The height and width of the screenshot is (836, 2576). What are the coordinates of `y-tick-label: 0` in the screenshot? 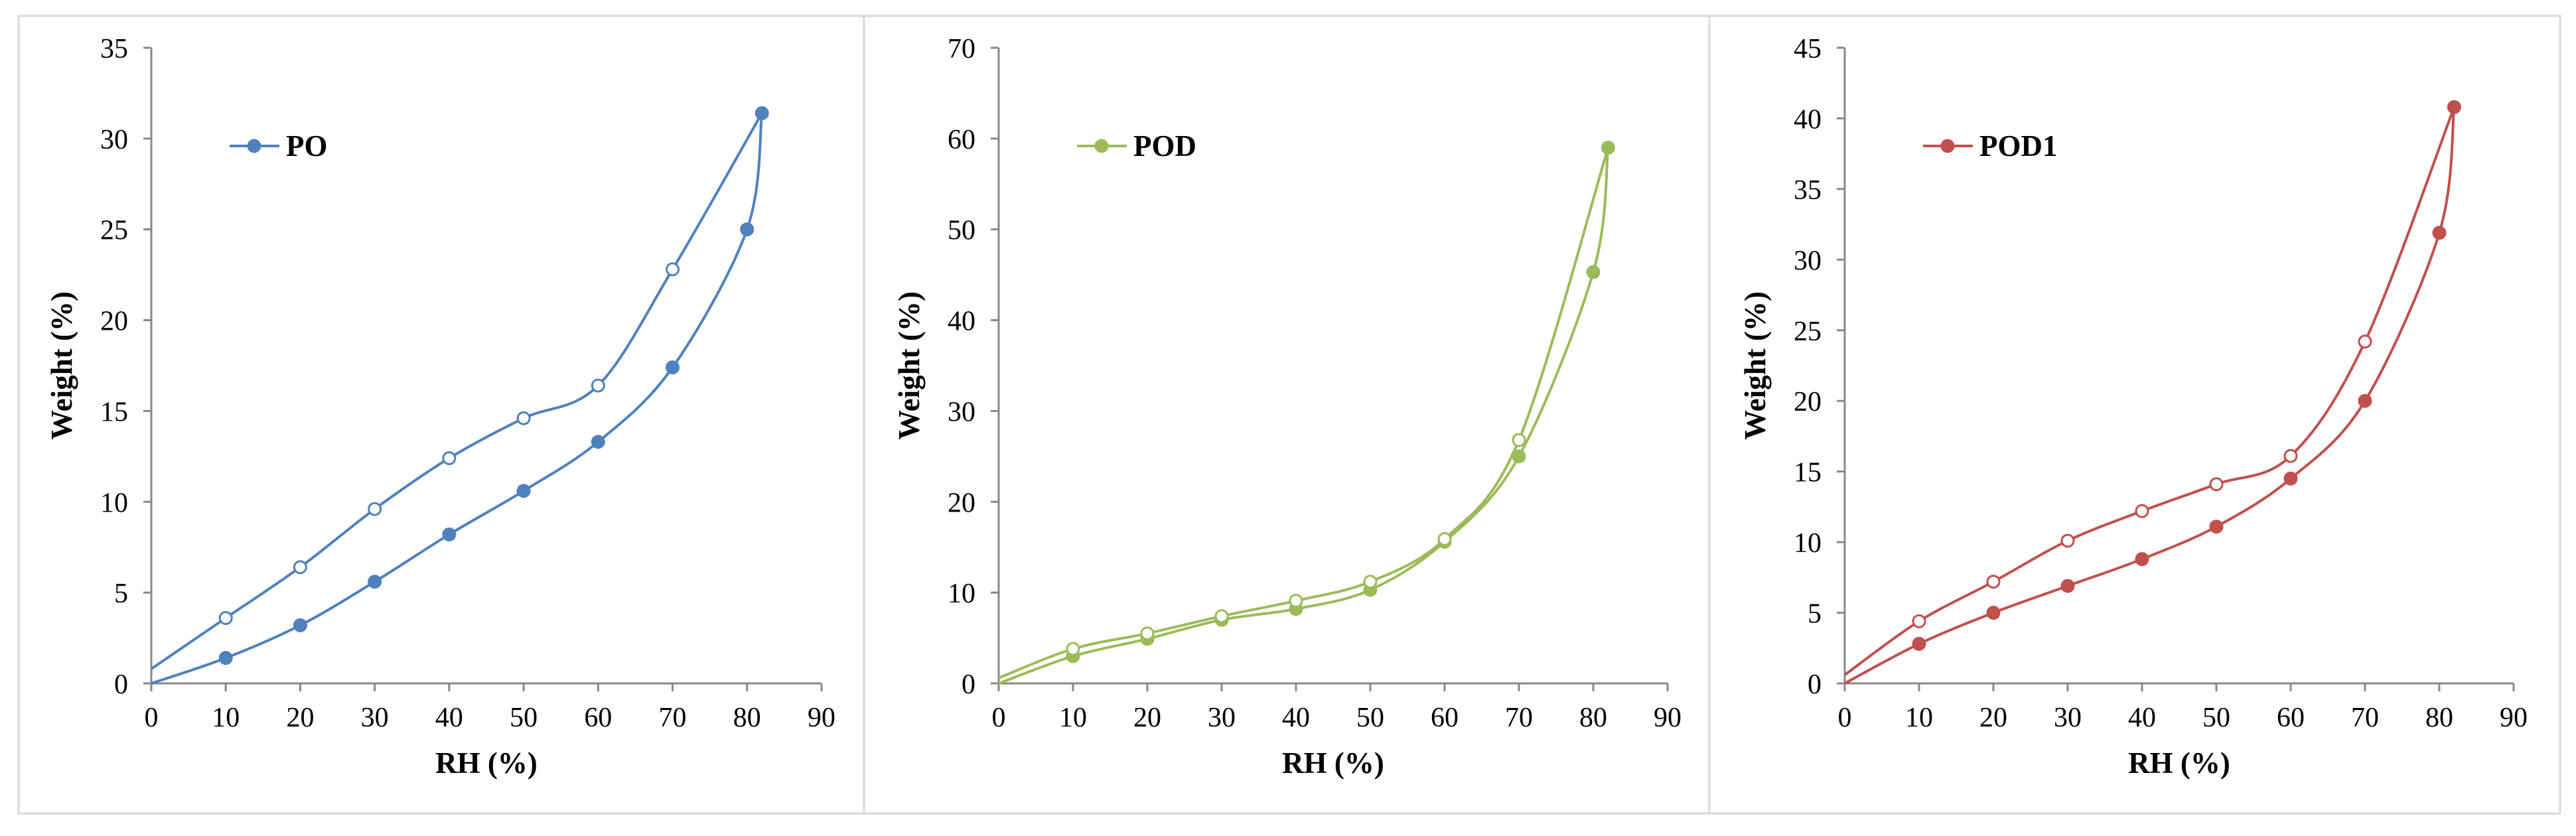 It's located at (1815, 684).